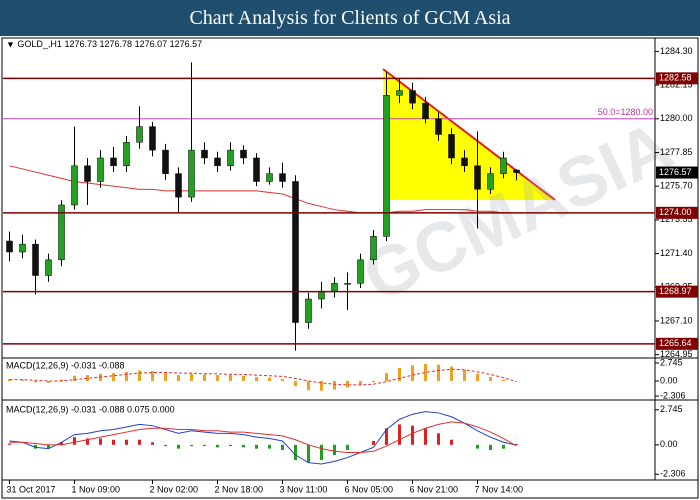 This screenshot has width=700, height=500. What do you see at coordinates (65, 365) in the screenshot?
I see `panel-label: MACD(12,26,9) -0.031 -0.088` at bounding box center [65, 365].